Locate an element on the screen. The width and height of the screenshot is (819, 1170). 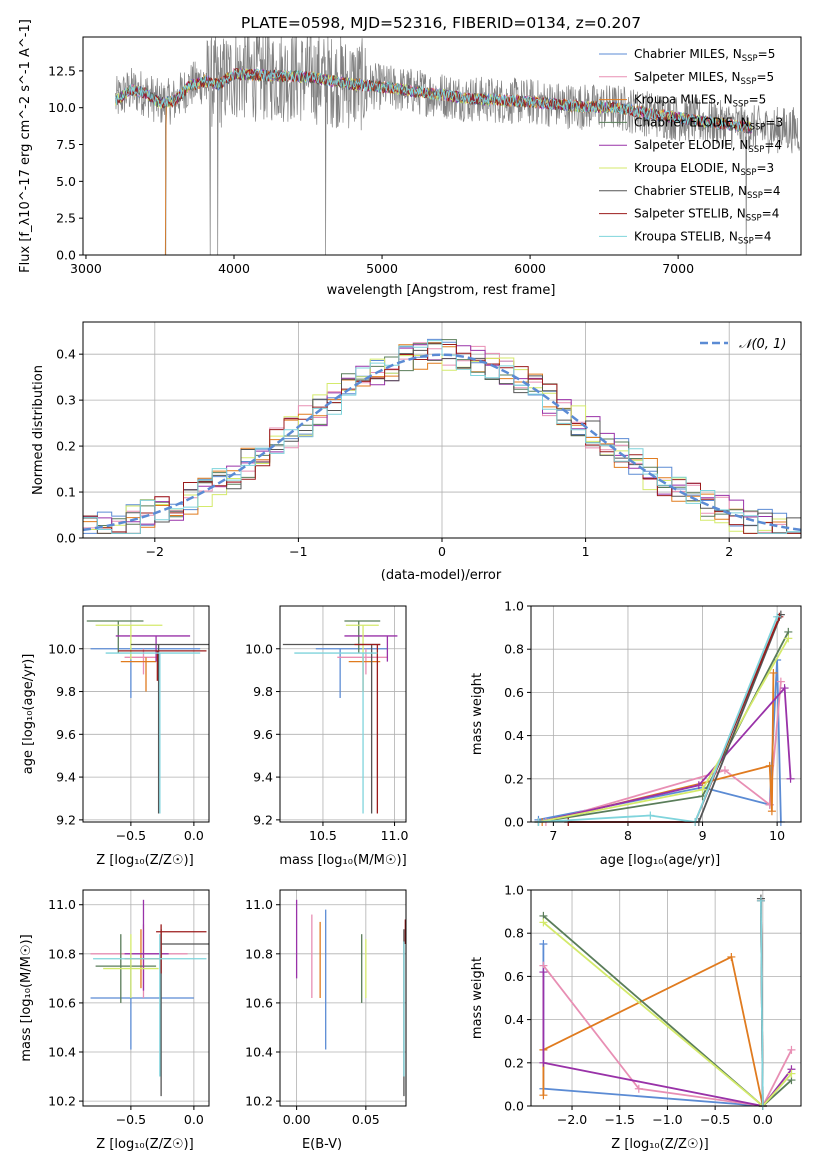
residuals-xlabel: (data-model)/error is located at coordinates (441, 575).